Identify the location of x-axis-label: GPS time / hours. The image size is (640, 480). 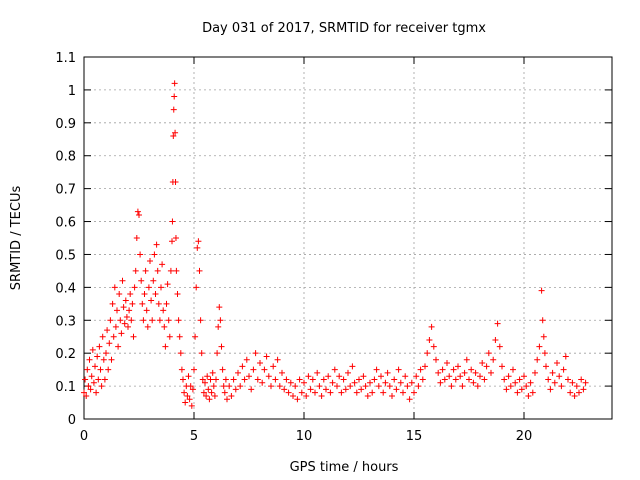
(344, 467).